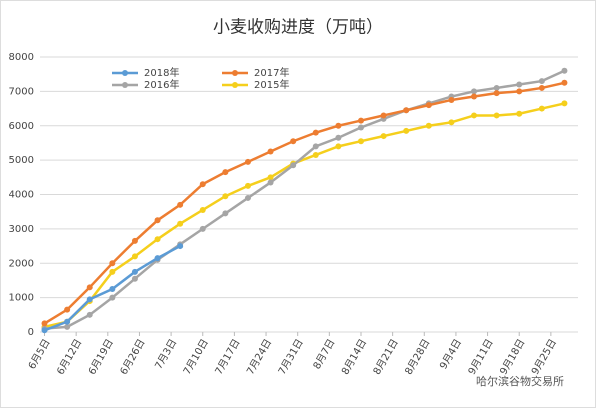  What do you see at coordinates (271, 84) in the screenshot?
I see `legend-label: 2015年` at bounding box center [271, 84].